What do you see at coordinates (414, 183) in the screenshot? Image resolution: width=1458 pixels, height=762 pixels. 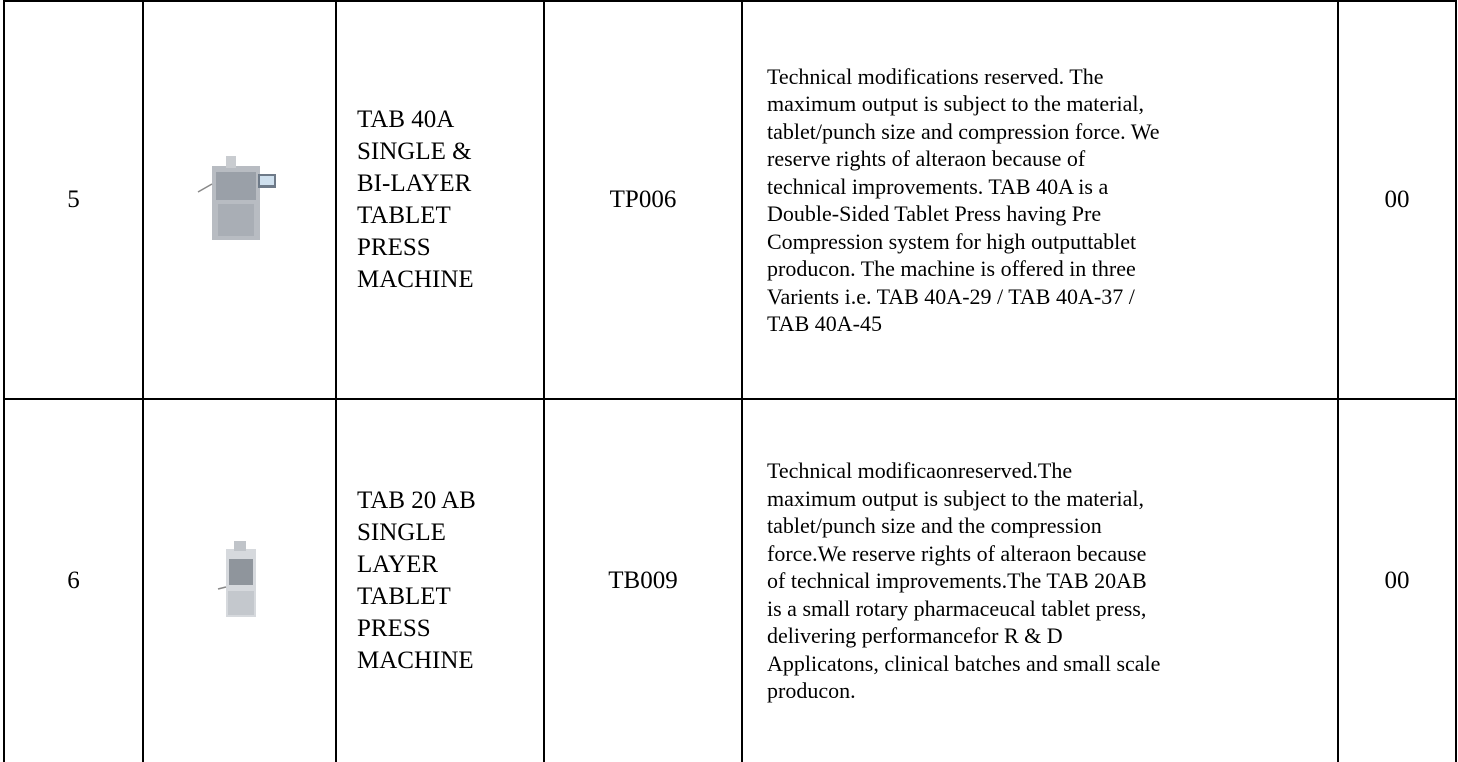 I see `name-line: BI-LAYER` at bounding box center [414, 183].